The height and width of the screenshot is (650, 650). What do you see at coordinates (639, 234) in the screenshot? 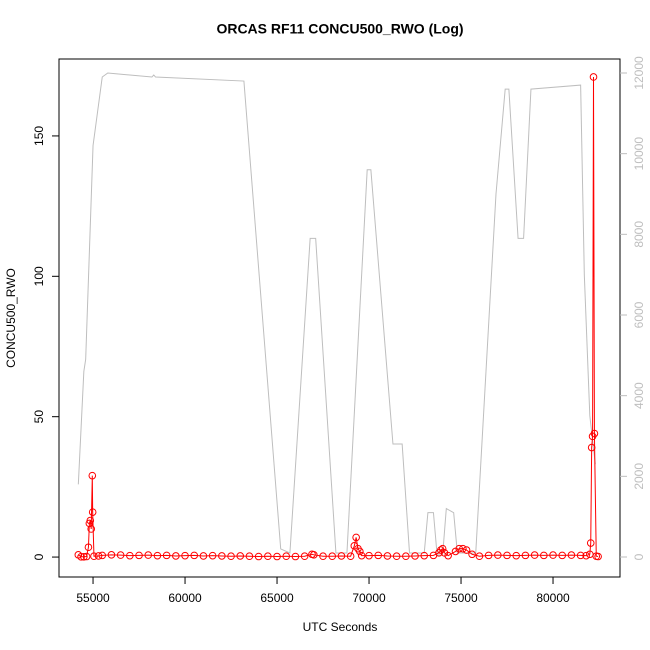
I see `y2-tick-label: 8000` at bounding box center [639, 234].